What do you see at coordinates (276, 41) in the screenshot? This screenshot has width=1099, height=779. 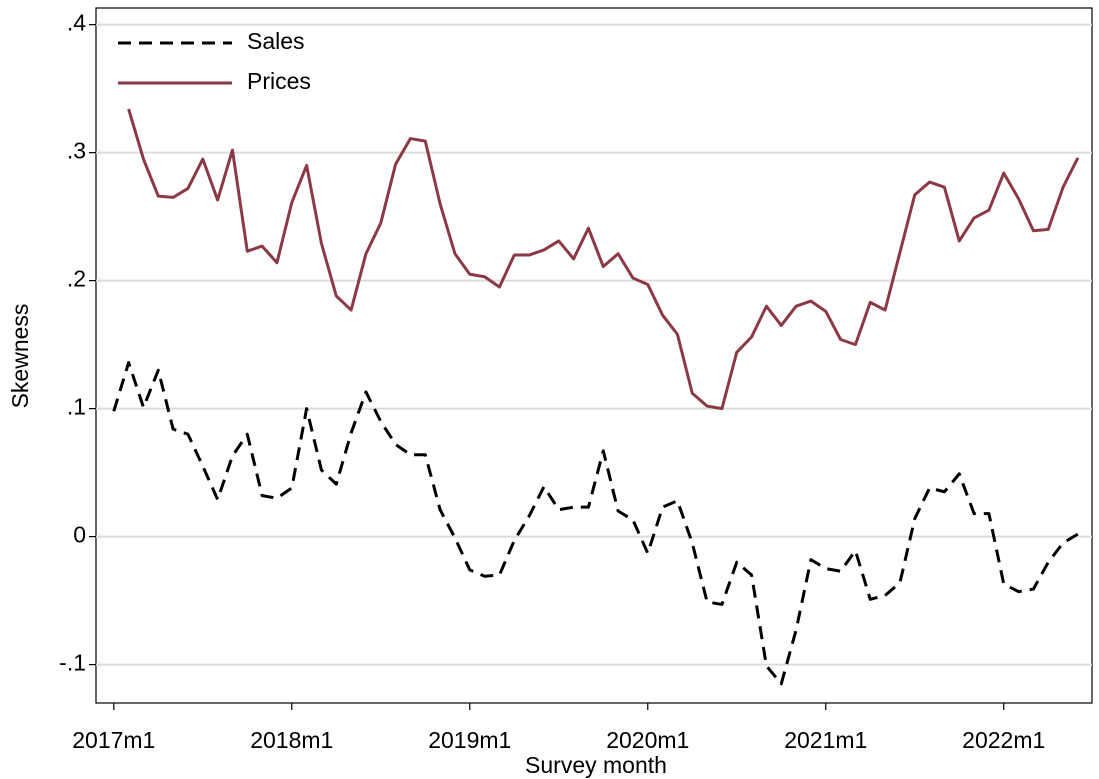 I see `legend-label: Sales` at bounding box center [276, 41].